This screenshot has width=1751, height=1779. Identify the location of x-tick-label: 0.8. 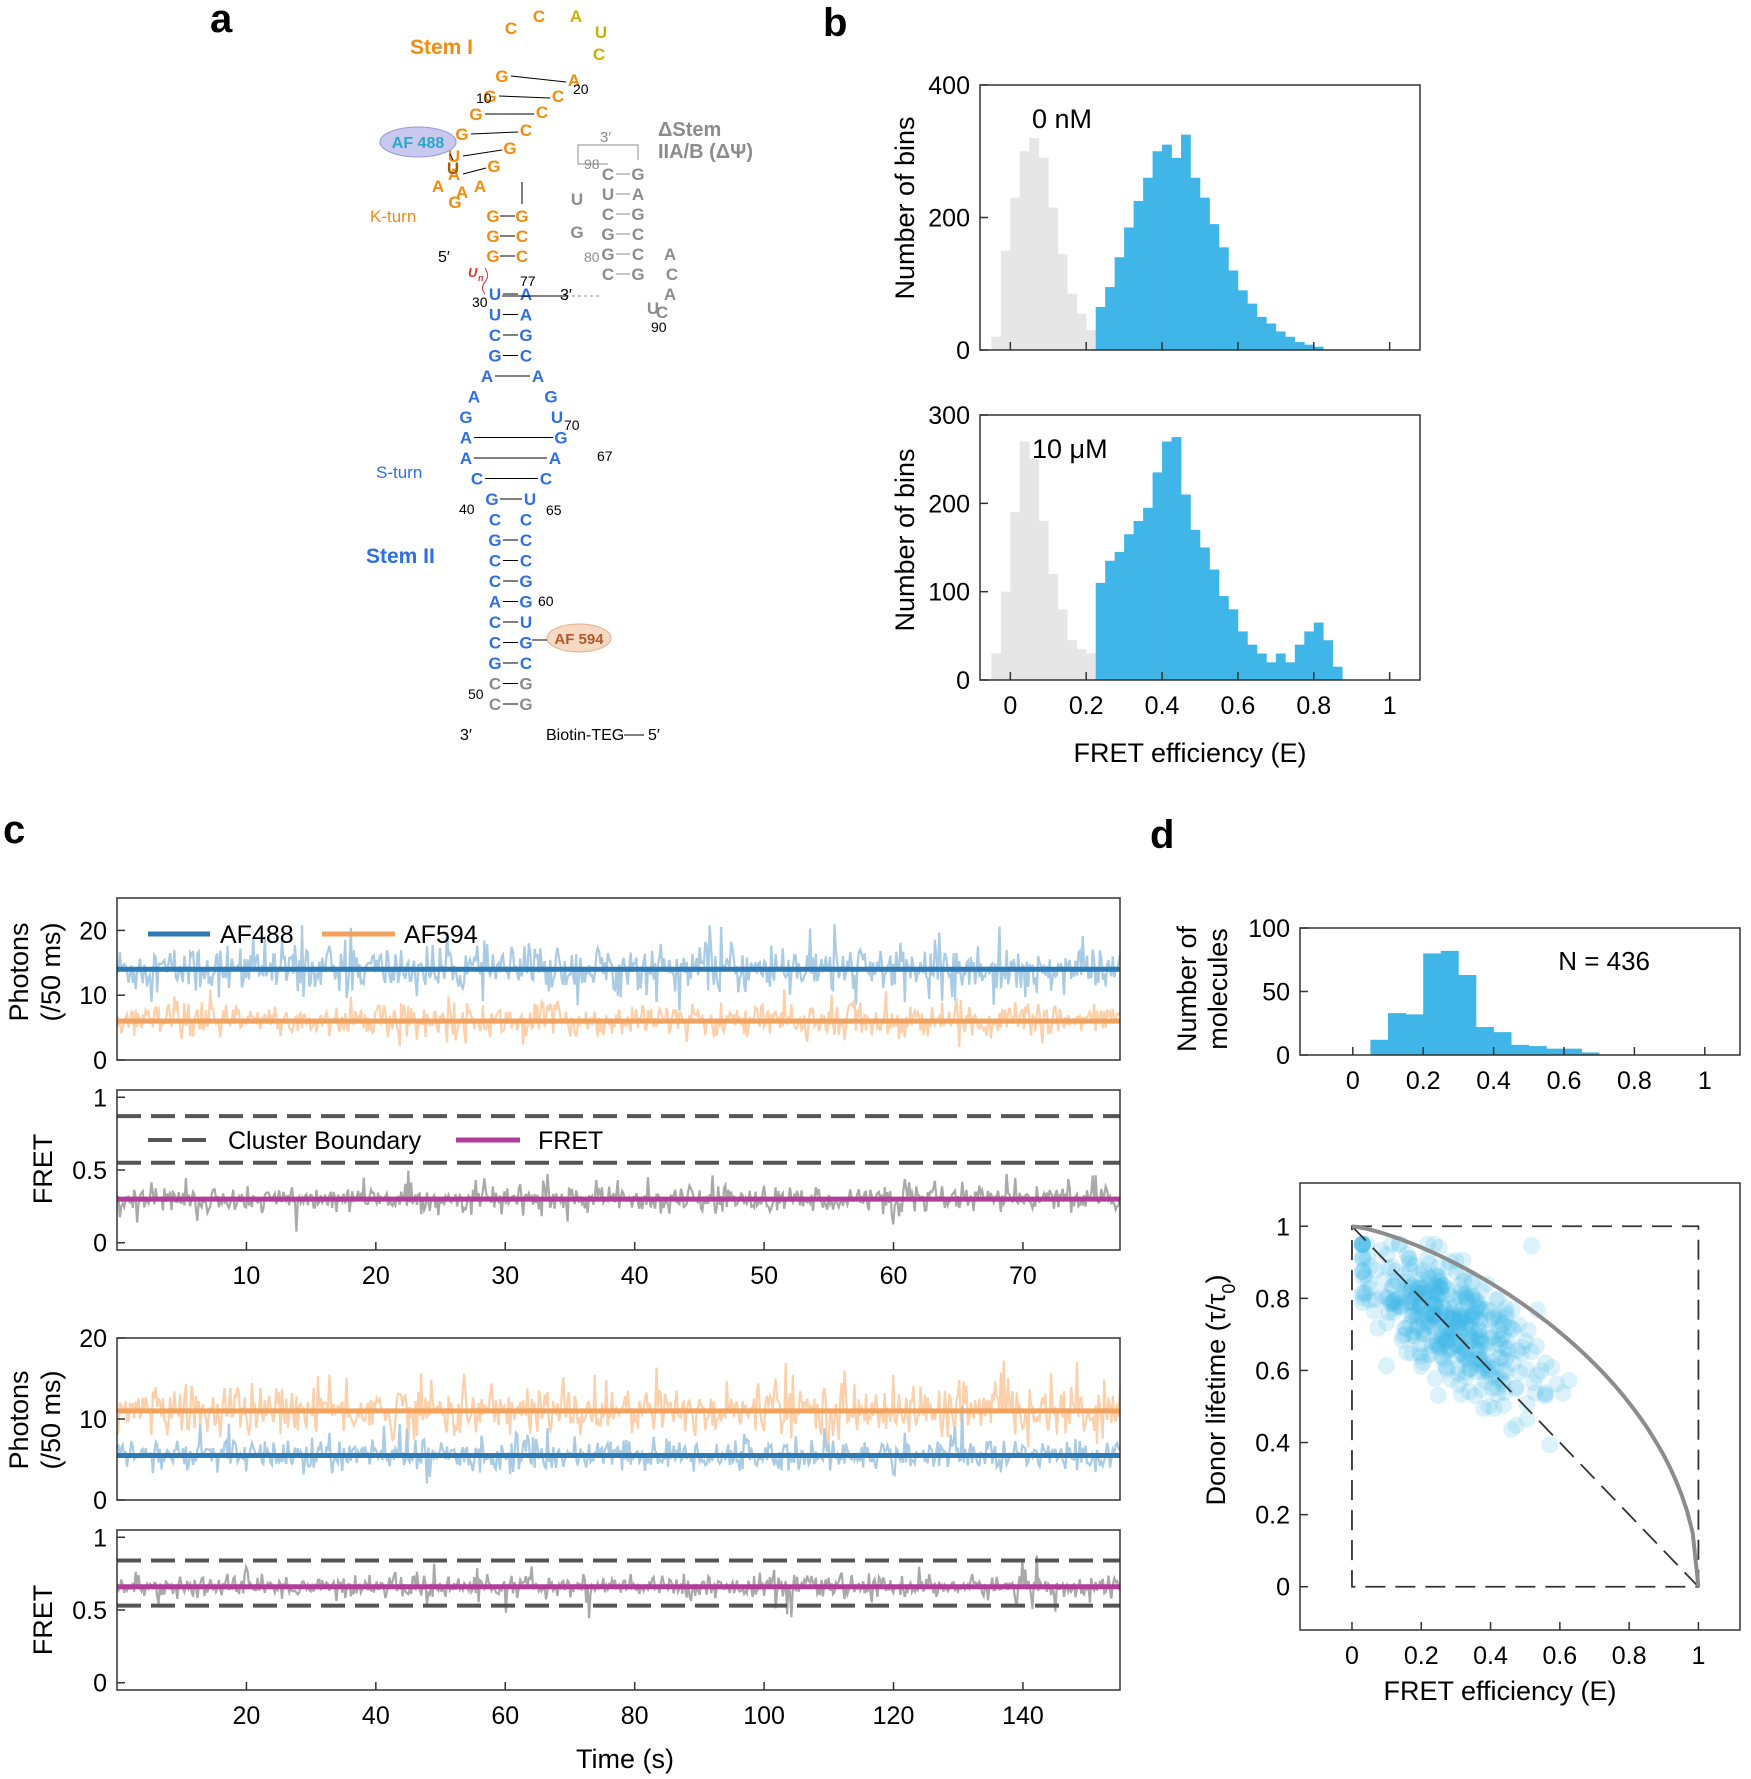
(1629, 1656).